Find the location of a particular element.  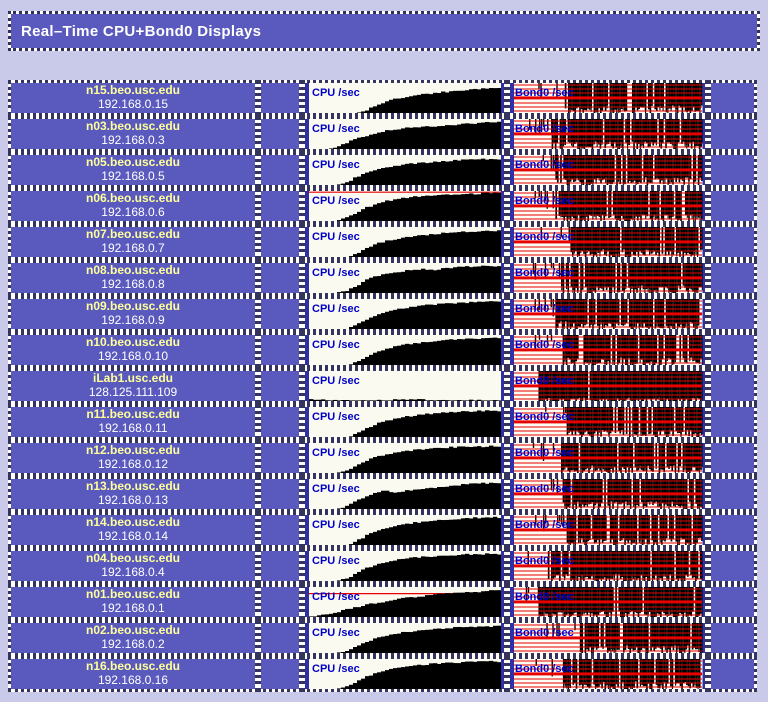

host-cell: n08.beo.usc.edu 192.168.0.8 is located at coordinates (133, 278).